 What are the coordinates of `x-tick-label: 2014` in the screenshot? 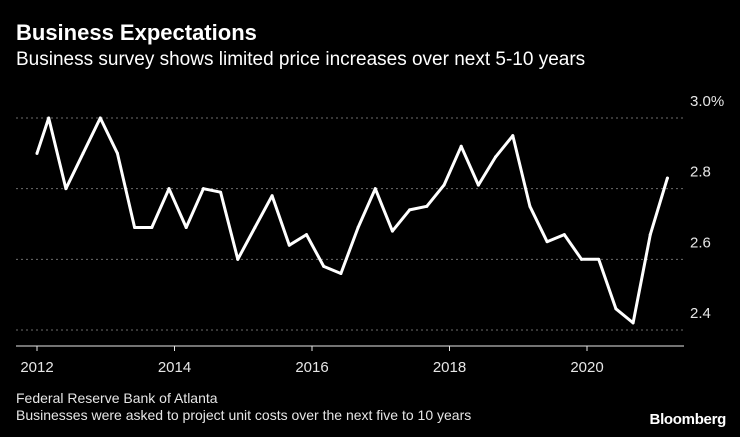 It's located at (174, 367).